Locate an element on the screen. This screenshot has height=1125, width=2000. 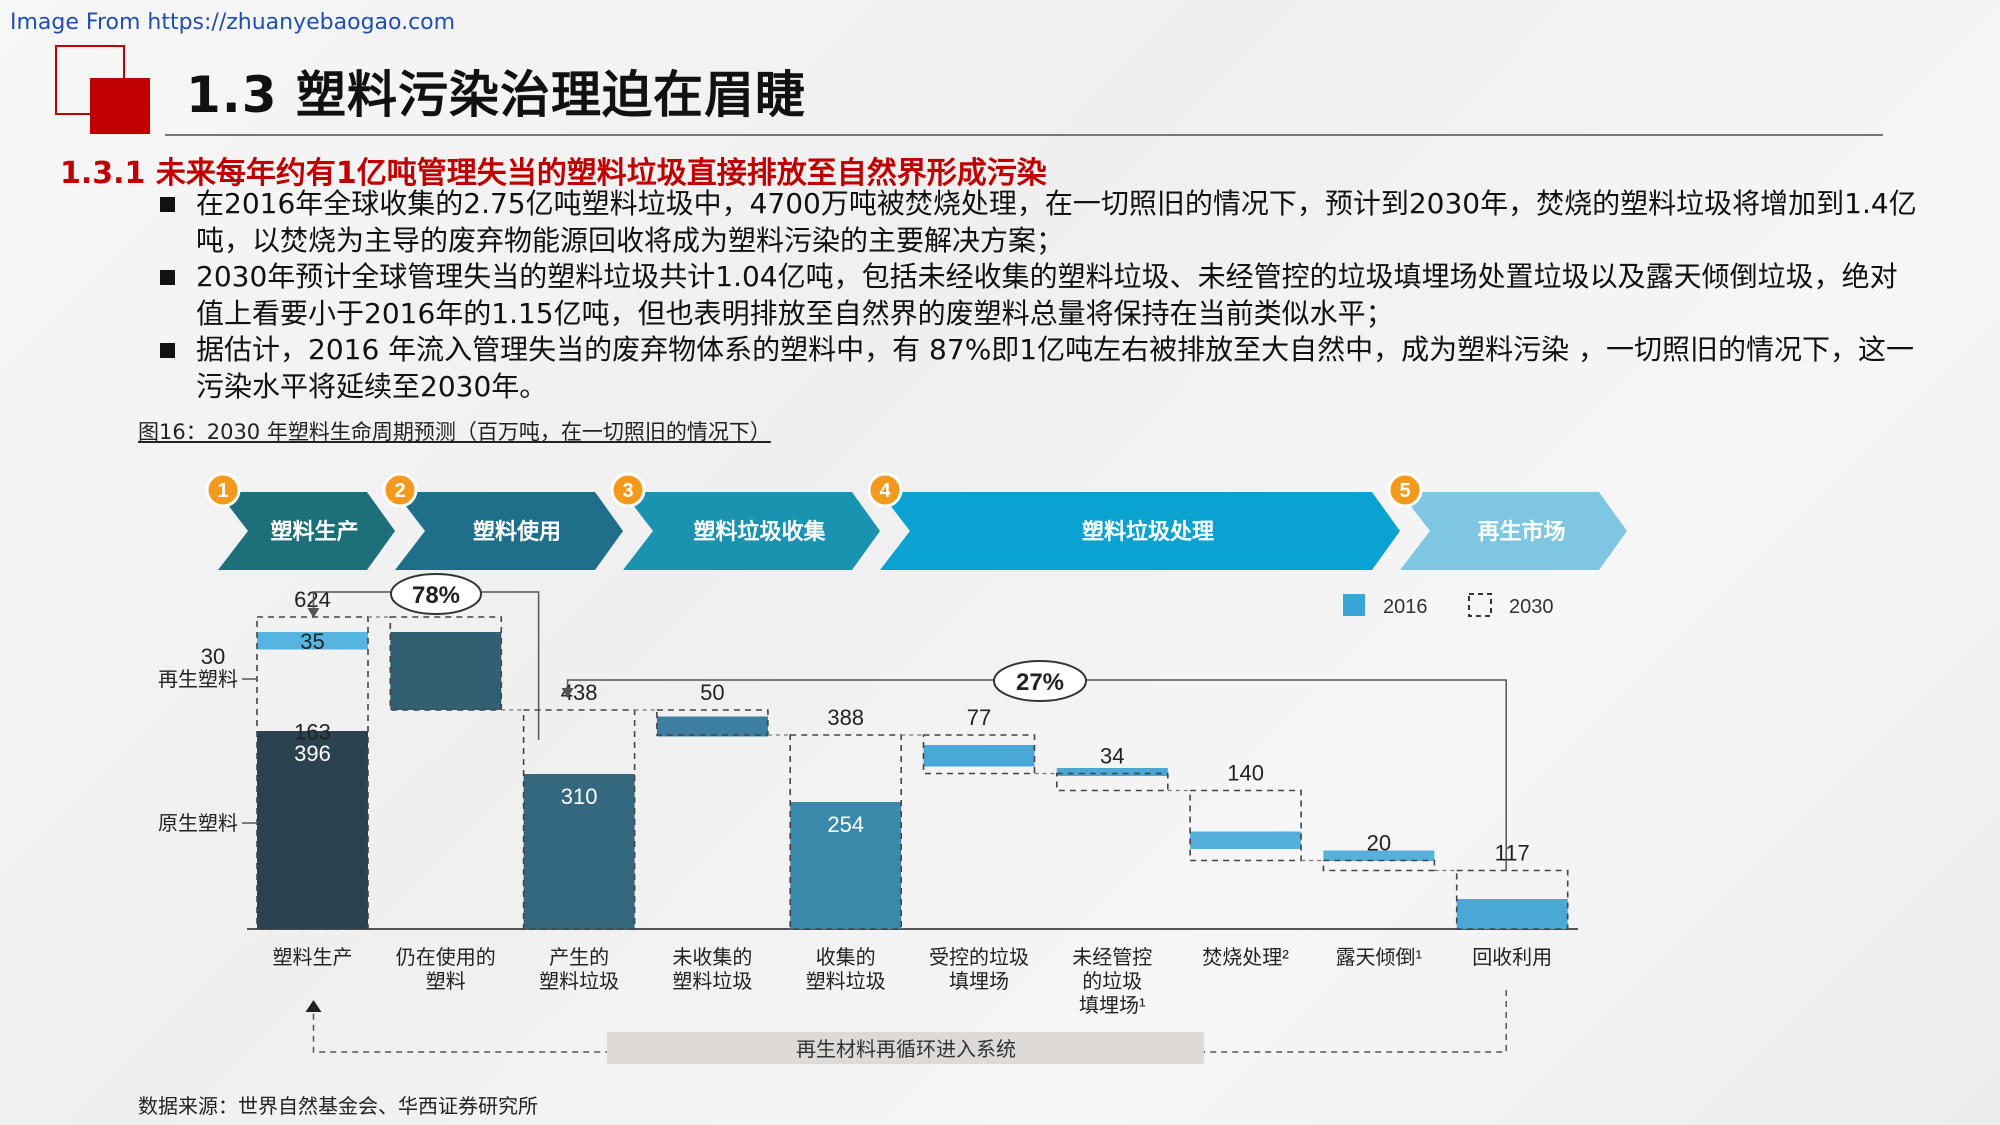
page-title: 1.3 塑料污染治理迫在眉睫 is located at coordinates (496, 95).